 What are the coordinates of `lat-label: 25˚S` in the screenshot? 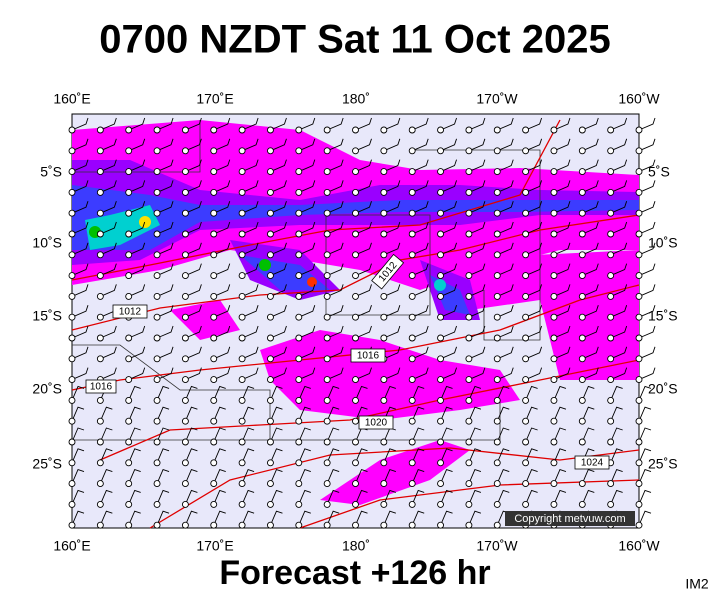 It's located at (47, 464).